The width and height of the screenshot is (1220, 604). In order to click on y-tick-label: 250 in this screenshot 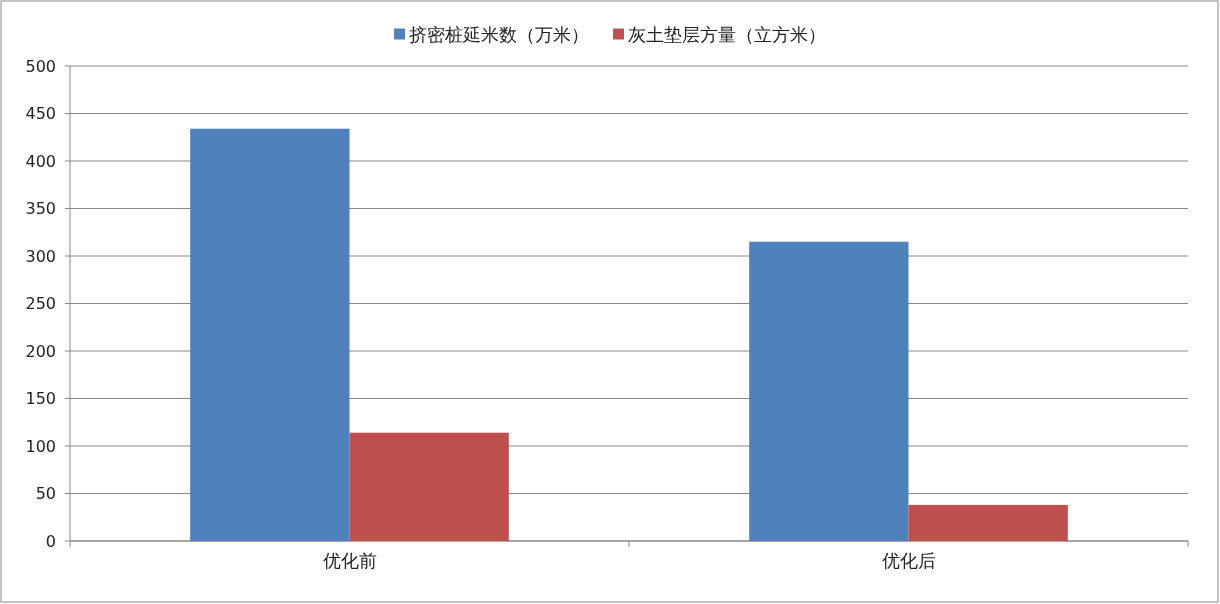, I will do `click(40, 303)`.